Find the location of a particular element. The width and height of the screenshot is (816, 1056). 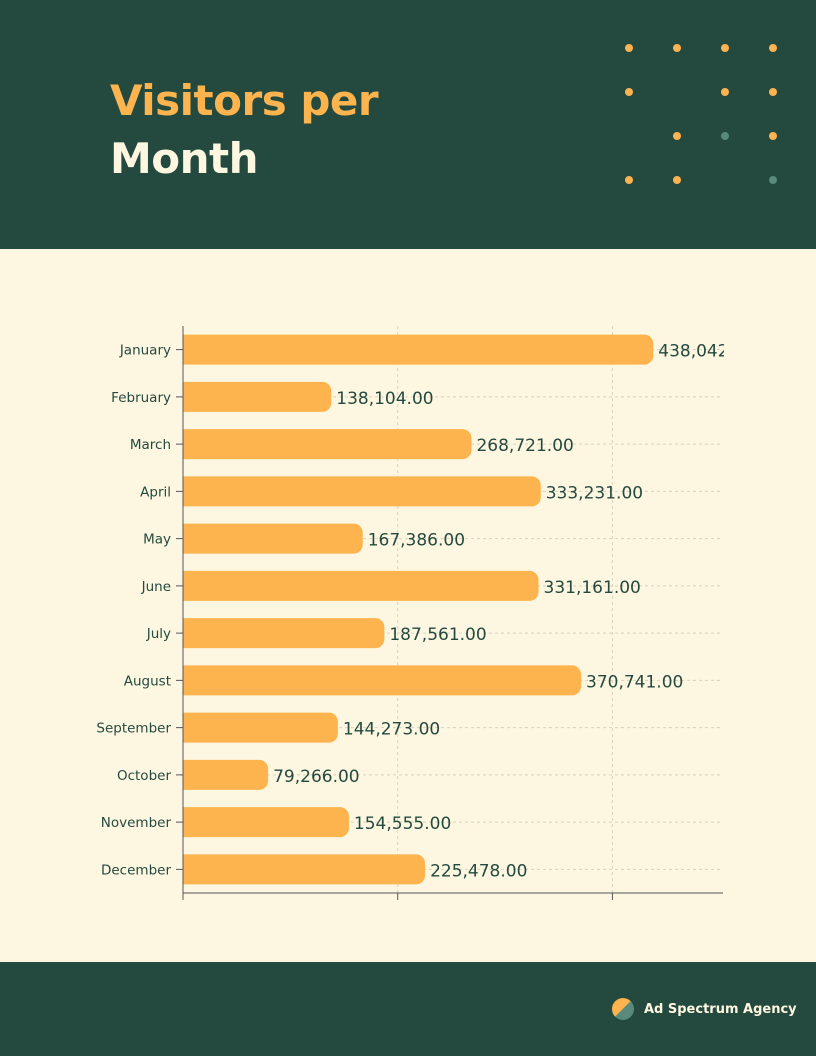

data-label: 144,273.00 is located at coordinates (391, 730).